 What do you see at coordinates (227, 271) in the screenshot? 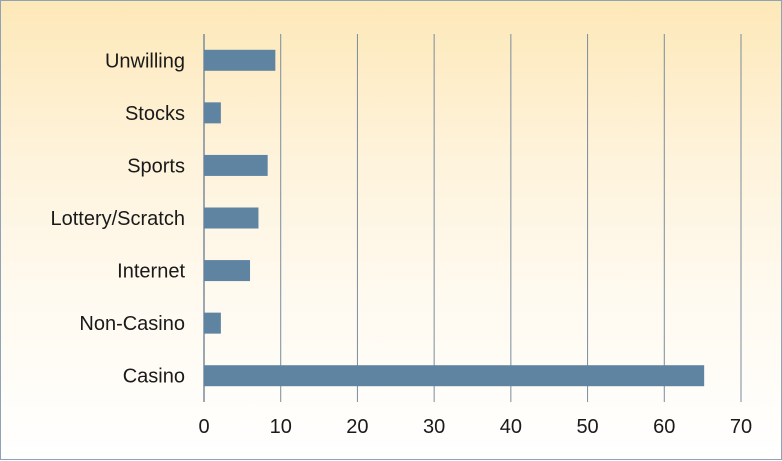
I see `bar-internet` at bounding box center [227, 271].